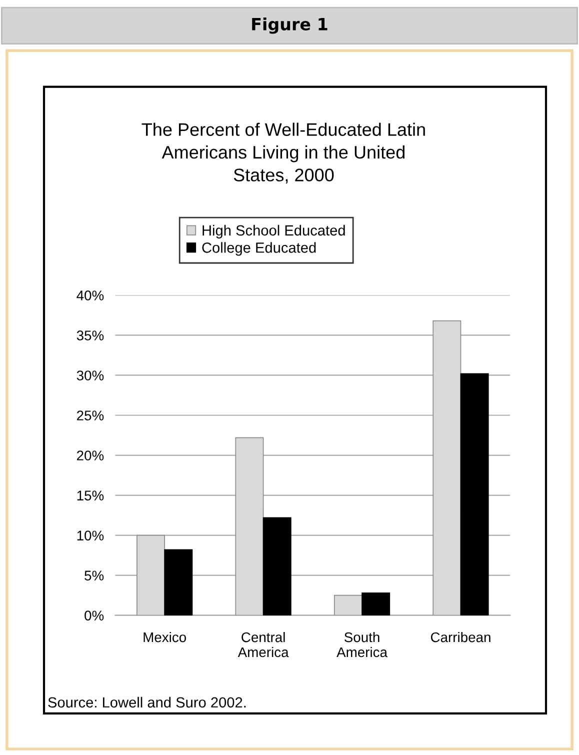  Describe the element at coordinates (263, 645) in the screenshot. I see `x-tick-label: Central America` at that location.